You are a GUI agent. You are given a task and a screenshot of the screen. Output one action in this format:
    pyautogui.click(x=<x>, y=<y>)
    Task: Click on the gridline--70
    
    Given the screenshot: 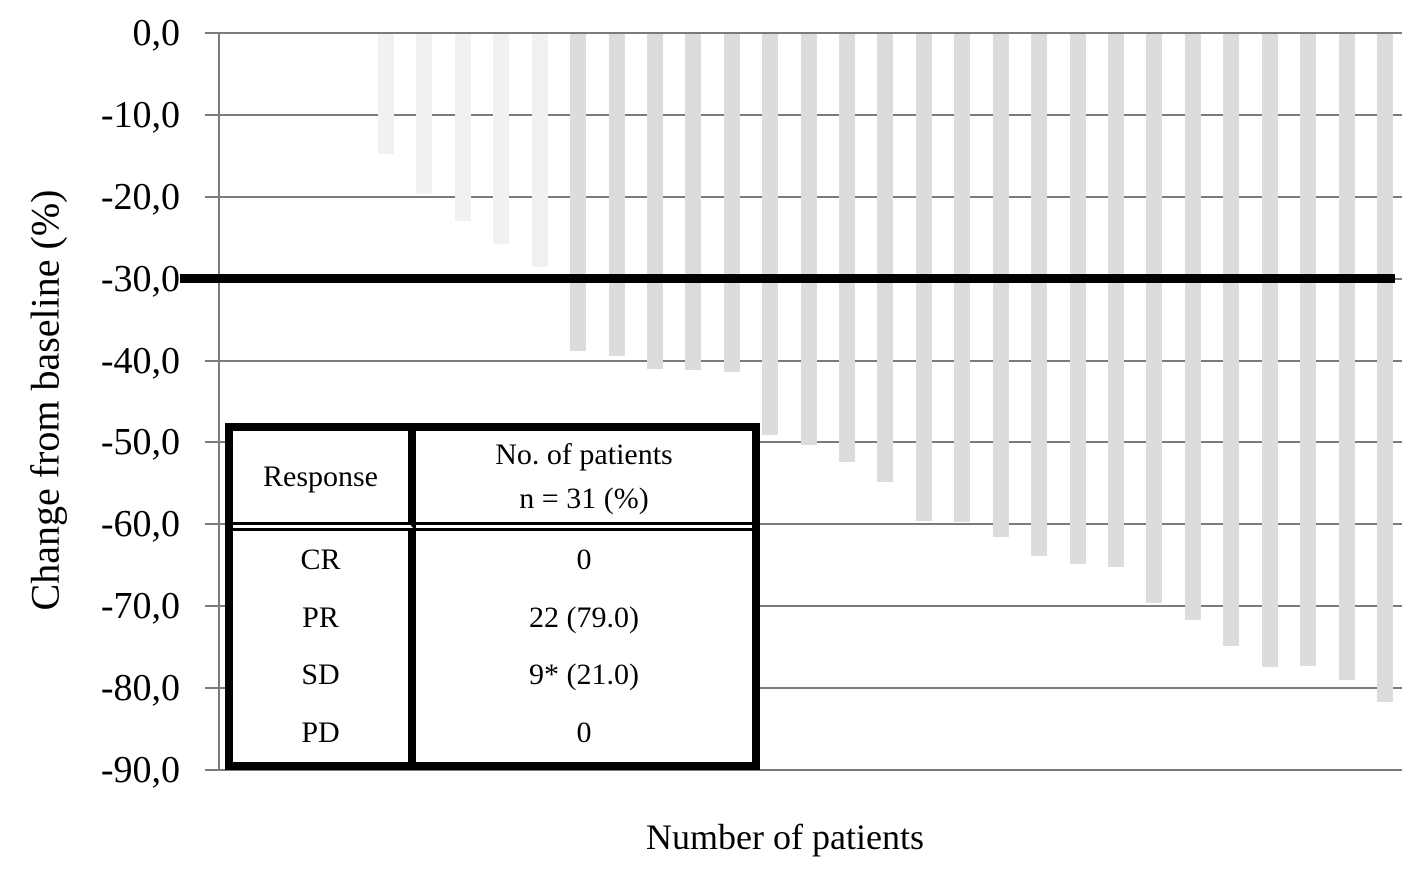 What is the action you would take?
    pyautogui.click(x=803, y=606)
    